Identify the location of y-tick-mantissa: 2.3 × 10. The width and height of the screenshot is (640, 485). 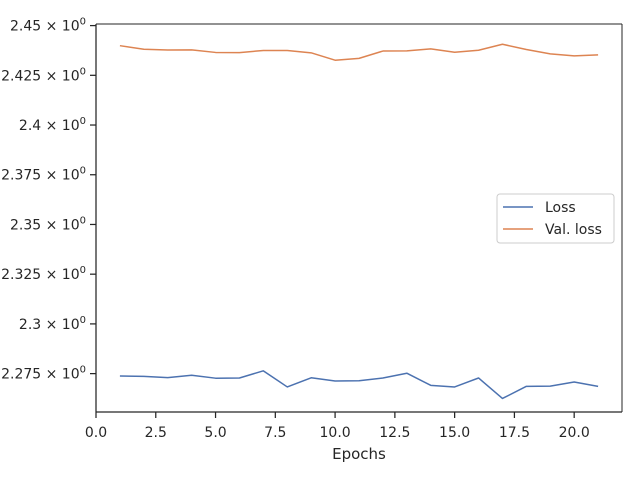
(49, 325).